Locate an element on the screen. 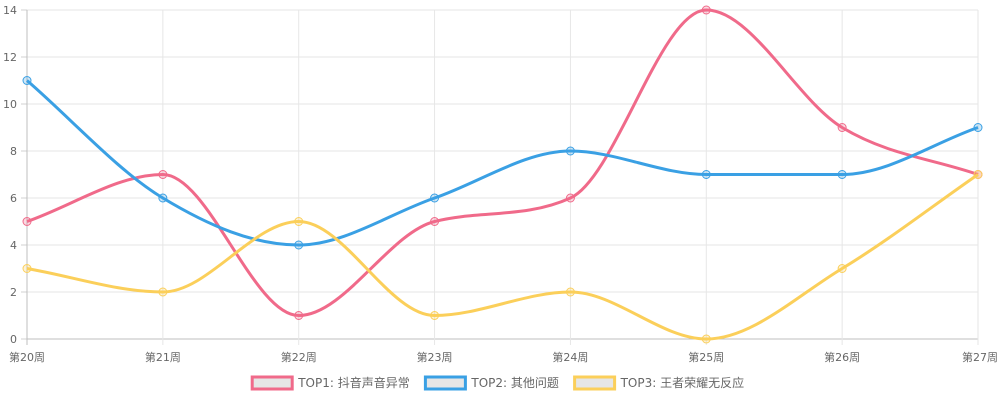 This screenshot has height=405, width=1000. legend-item-3: TOP3: 王者荣耀无反应 is located at coordinates (660, 382).